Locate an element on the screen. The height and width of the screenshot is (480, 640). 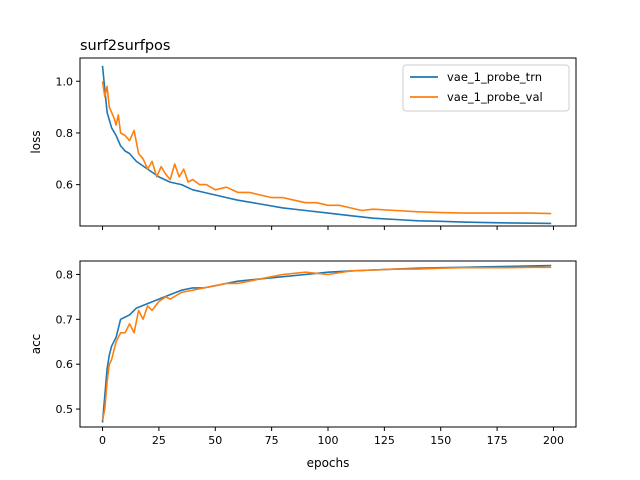
loss-ytick-label: 0.6 is located at coordinates (65, 185).